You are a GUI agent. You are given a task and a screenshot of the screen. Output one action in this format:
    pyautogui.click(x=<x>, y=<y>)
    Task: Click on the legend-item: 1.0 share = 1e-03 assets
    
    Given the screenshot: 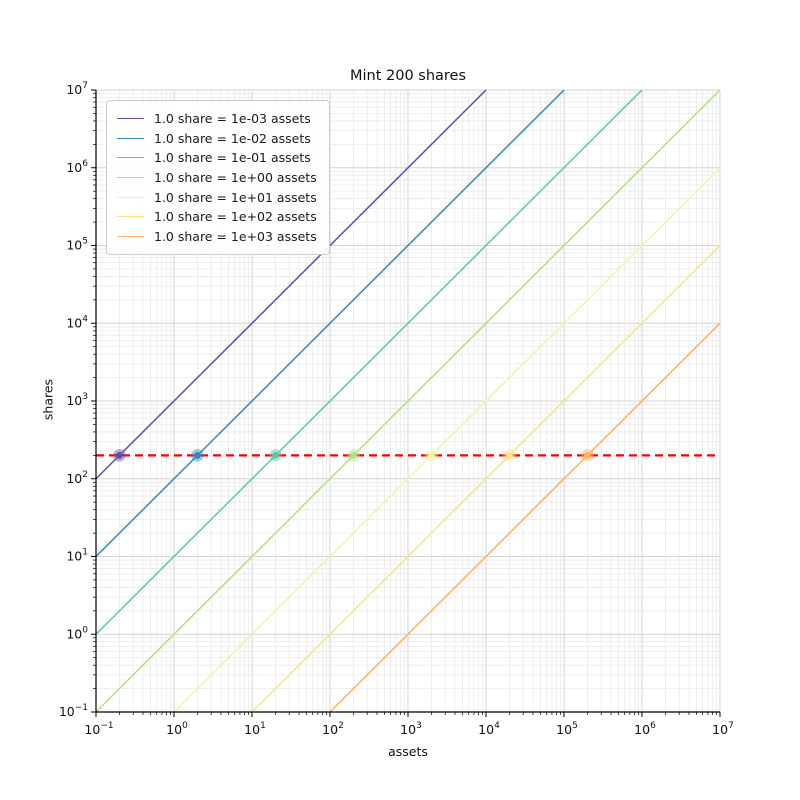 What is the action you would take?
    pyautogui.click(x=217, y=119)
    